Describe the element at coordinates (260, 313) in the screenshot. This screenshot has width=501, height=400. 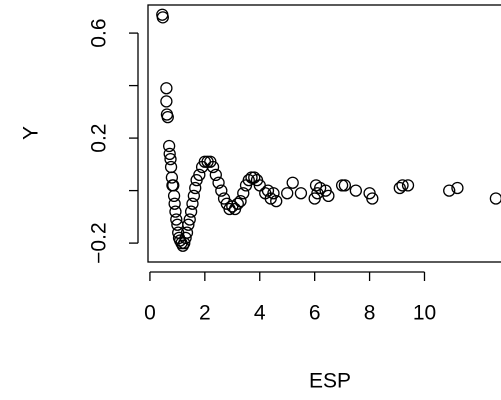
I see `x-tick-label: 4` at that location.